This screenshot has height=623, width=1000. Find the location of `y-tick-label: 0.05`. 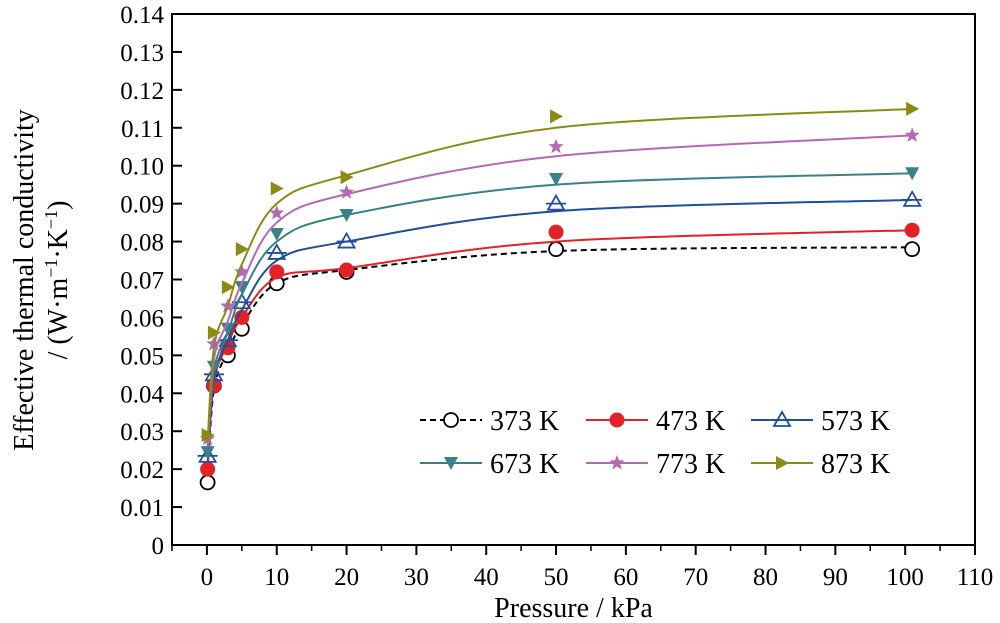

y-tick-label: 0.05 is located at coordinates (142, 356).